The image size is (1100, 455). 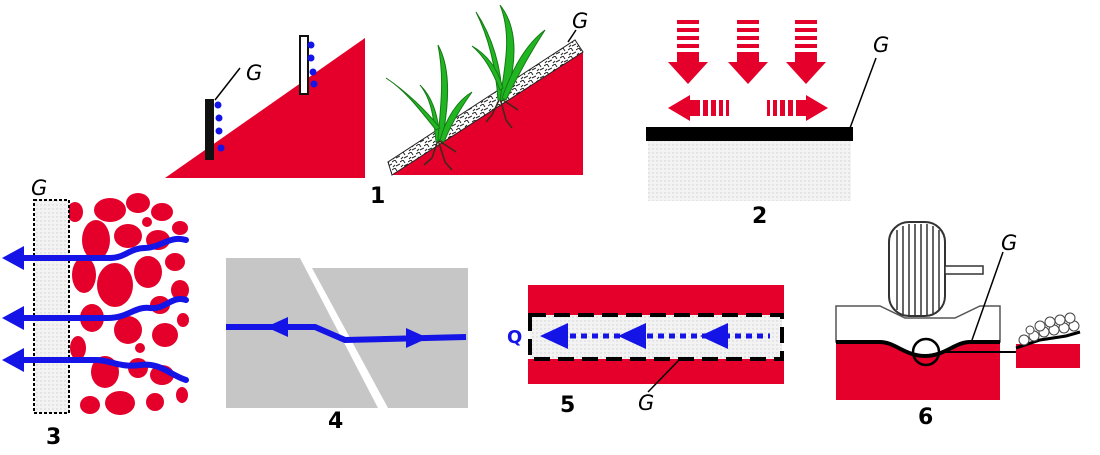 What do you see at coordinates (749, 171) in the screenshot?
I see `subgrade-fill` at bounding box center [749, 171].